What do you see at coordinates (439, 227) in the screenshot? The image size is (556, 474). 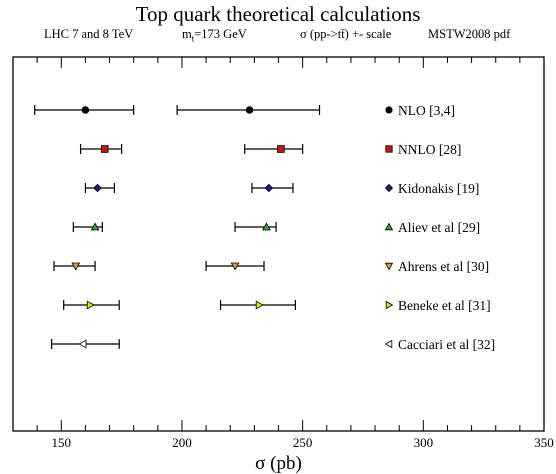 I see `legend-label: Aliev et al [29]` at bounding box center [439, 227].